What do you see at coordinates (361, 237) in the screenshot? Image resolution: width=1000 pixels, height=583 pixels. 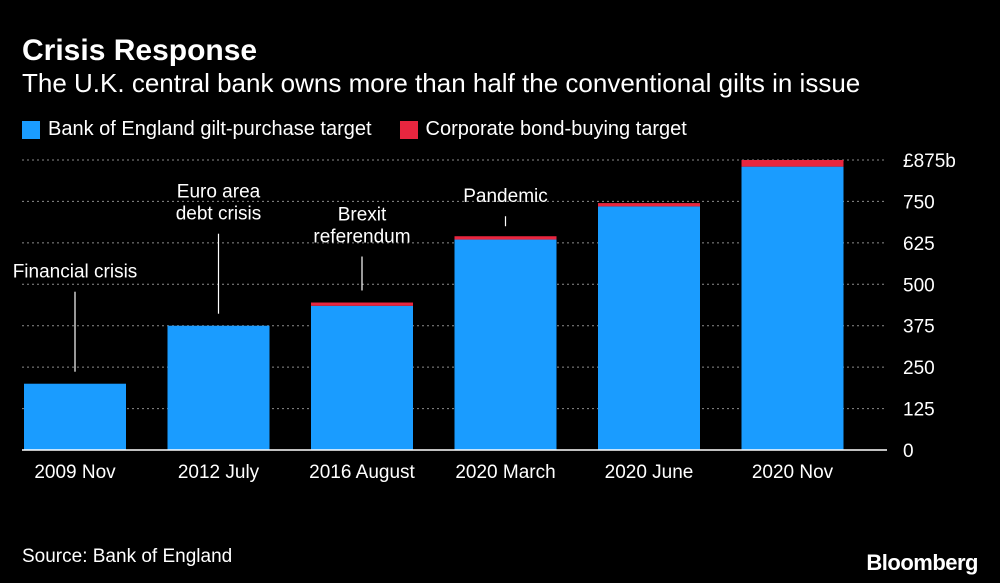 I see `annotation-label: referendum` at bounding box center [361, 237].